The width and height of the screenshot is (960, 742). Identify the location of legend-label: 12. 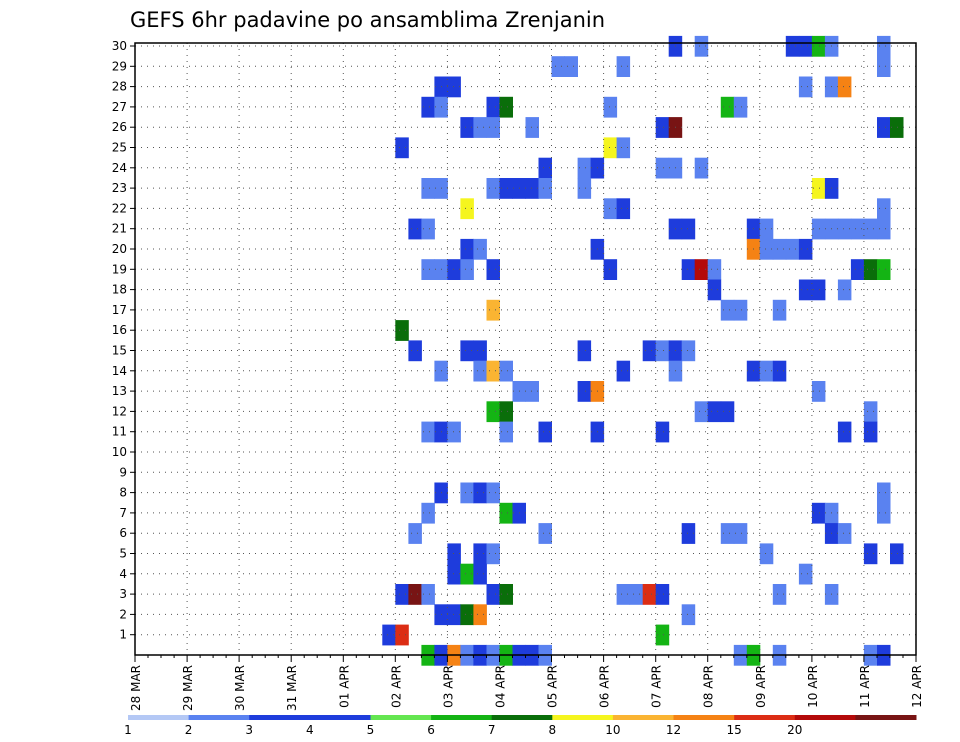
(673, 730).